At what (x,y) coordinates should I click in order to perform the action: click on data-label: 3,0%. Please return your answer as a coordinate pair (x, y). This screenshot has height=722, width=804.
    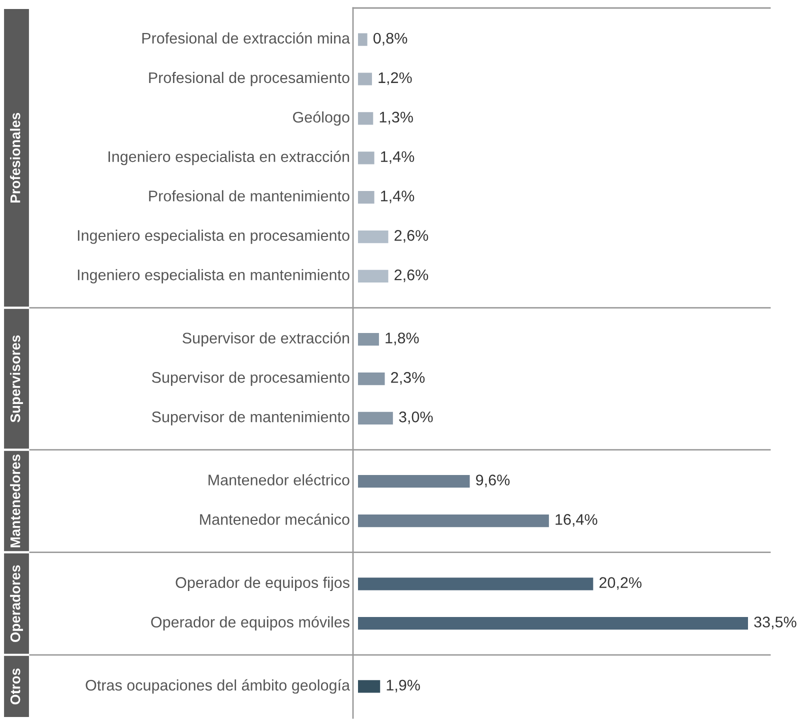
    Looking at the image, I should click on (416, 418).